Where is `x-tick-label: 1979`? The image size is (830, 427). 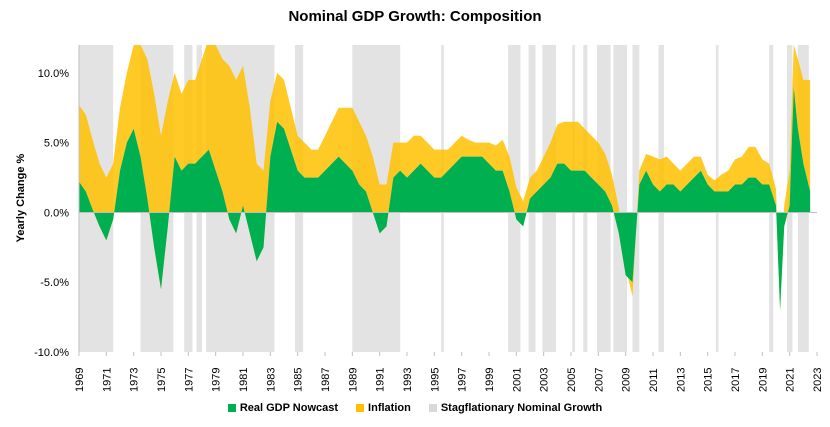 x-tick-label: 1979 is located at coordinates (217, 380).